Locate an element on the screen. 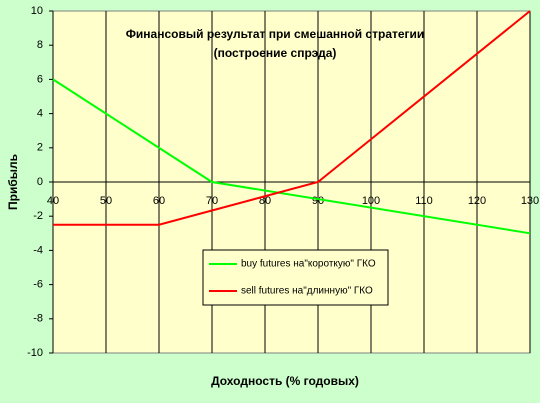 The width and height of the screenshot is (540, 403). chart-subtitle: (построение спрэда) is located at coordinates (275, 53).